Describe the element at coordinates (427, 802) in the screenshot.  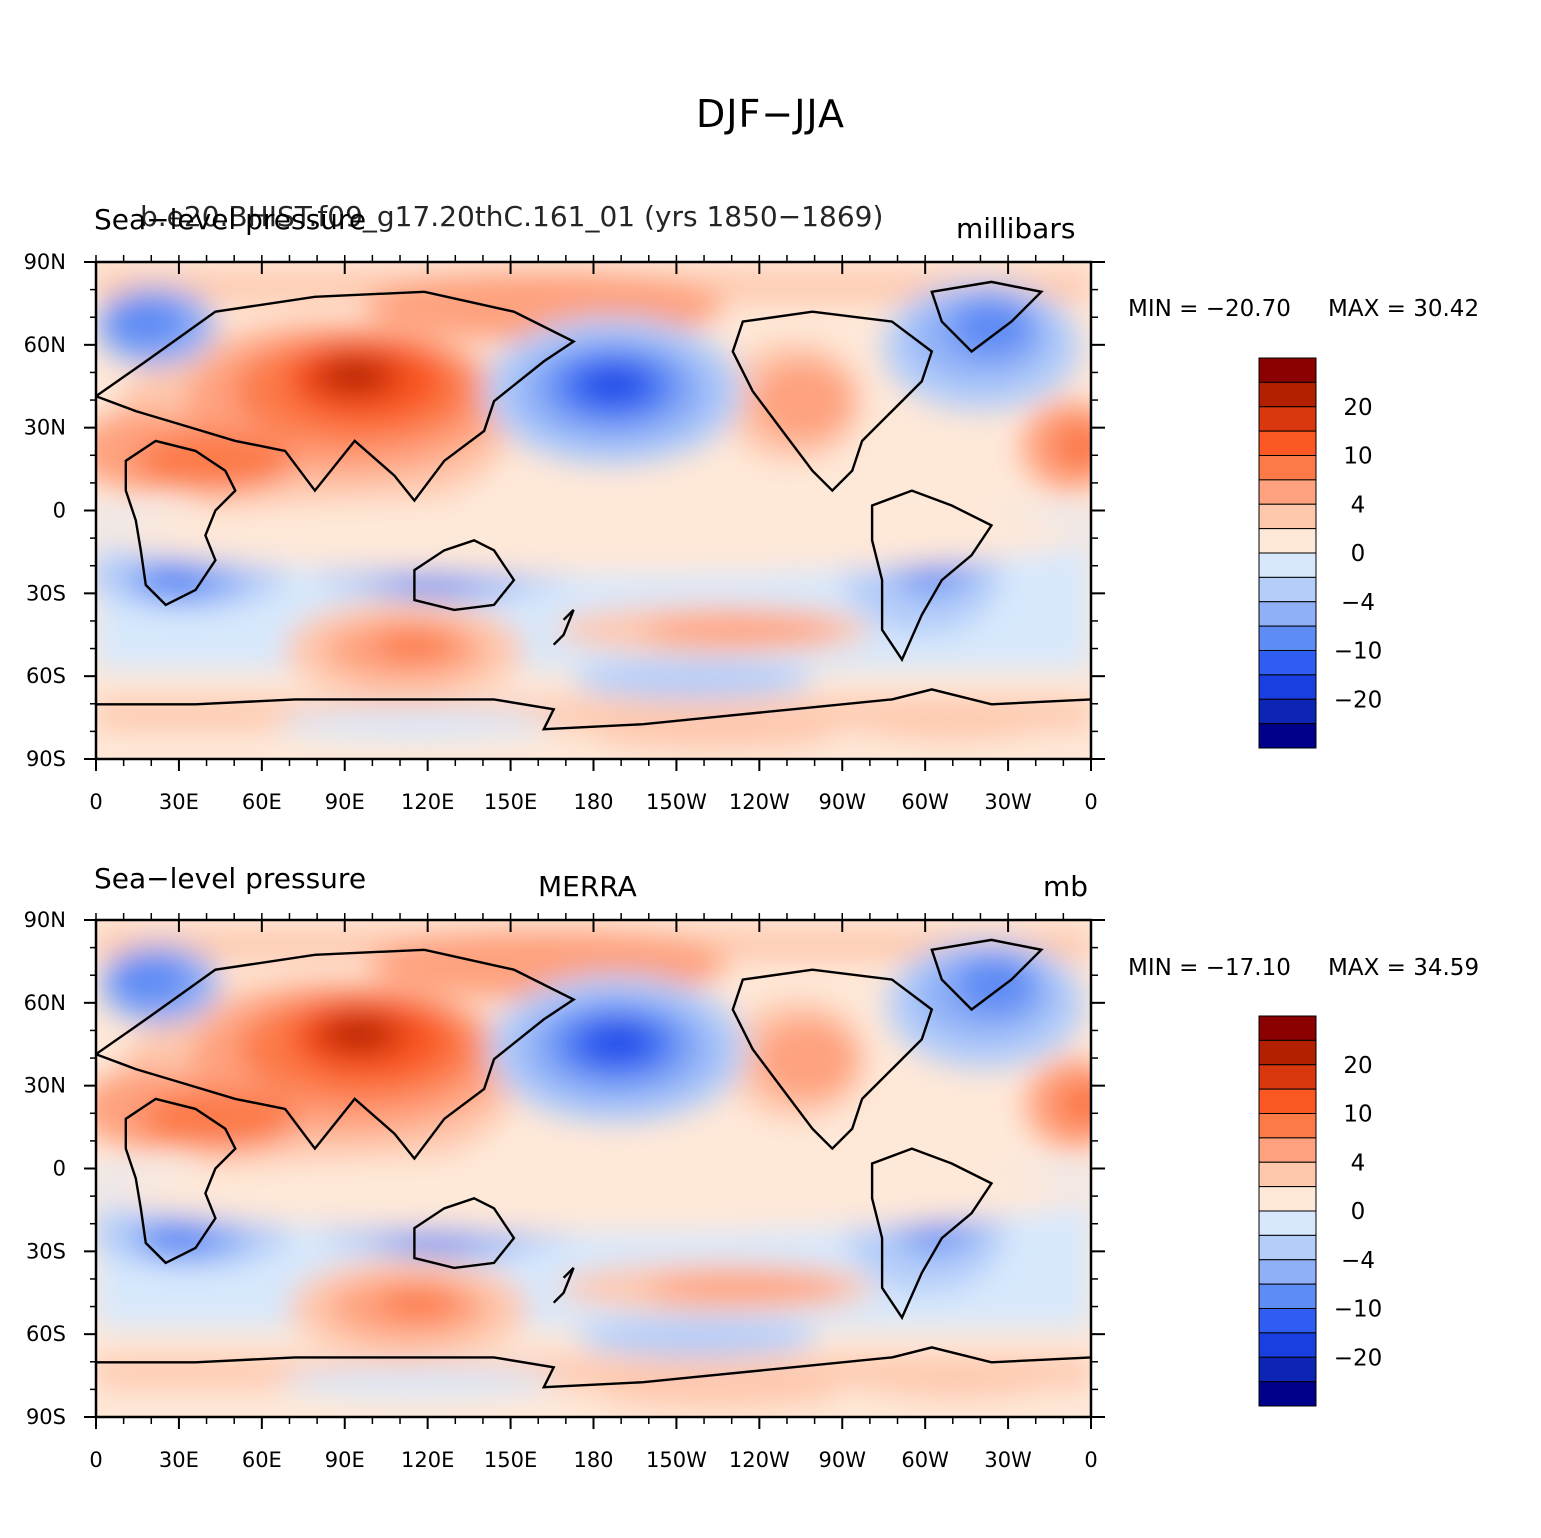
I see `x-tick-label: 120E` at that location.